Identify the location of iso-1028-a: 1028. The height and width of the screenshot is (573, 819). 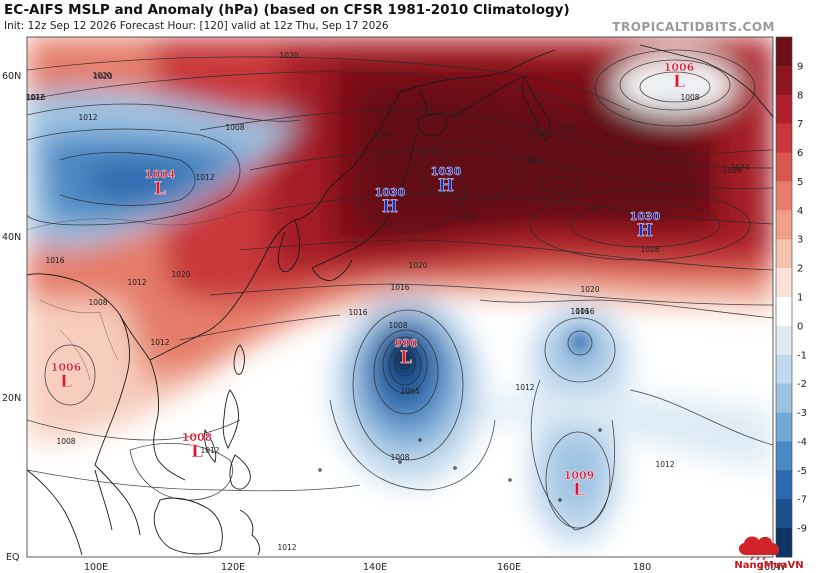
(531, 160).